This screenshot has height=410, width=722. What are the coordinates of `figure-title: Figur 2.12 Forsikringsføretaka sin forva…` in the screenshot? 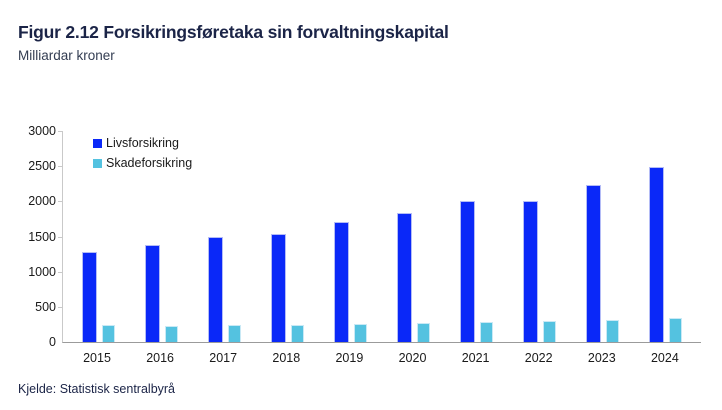 It's located at (233, 32).